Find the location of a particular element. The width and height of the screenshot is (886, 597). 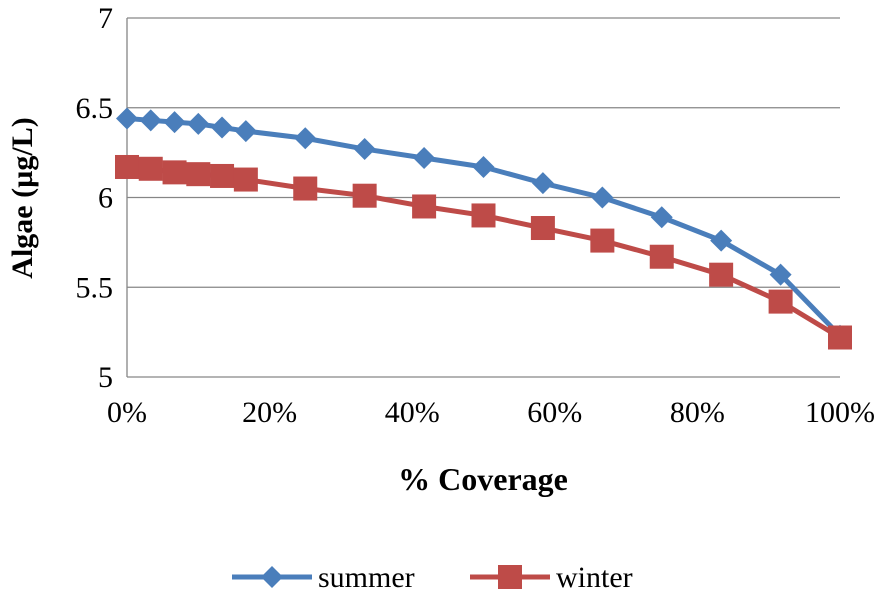

y-tick-label: 5 is located at coordinates (105, 377).